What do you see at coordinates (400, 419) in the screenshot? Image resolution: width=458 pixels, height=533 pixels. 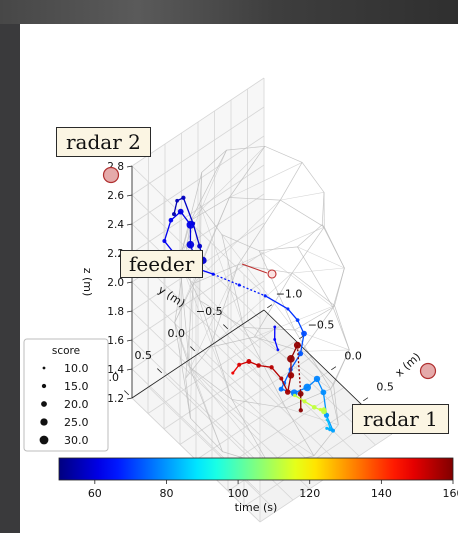 I see `radar1-callout: radar 1` at bounding box center [400, 419].